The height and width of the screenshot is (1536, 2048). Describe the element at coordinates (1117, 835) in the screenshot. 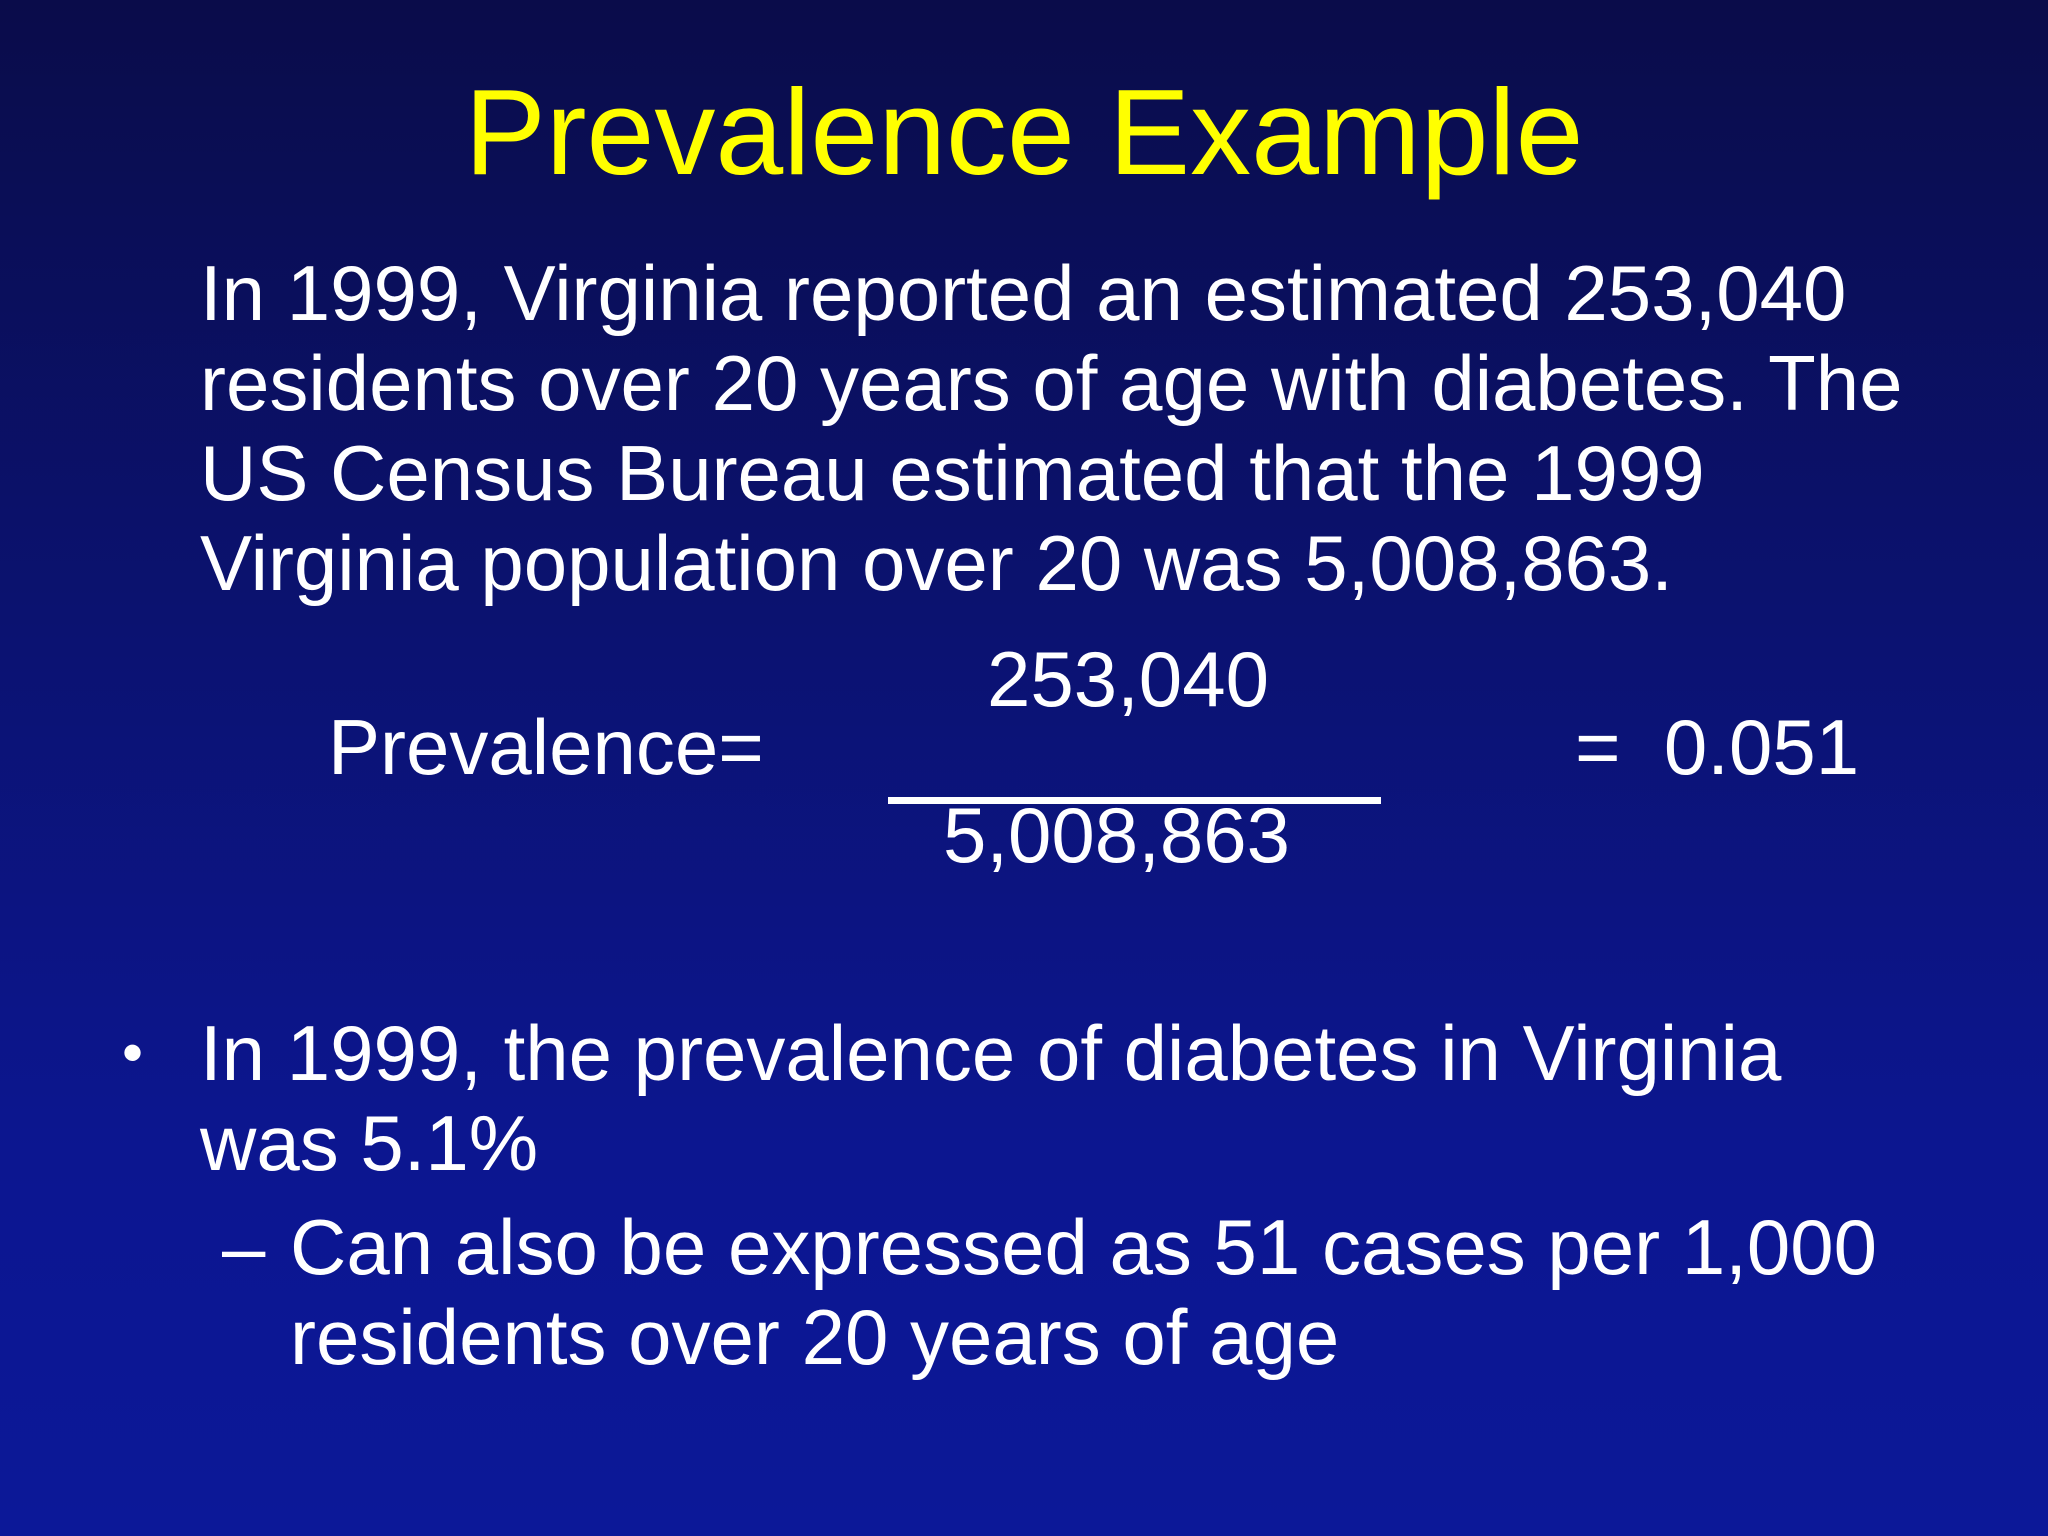

I see `equation-denominator: 5,008,863` at that location.